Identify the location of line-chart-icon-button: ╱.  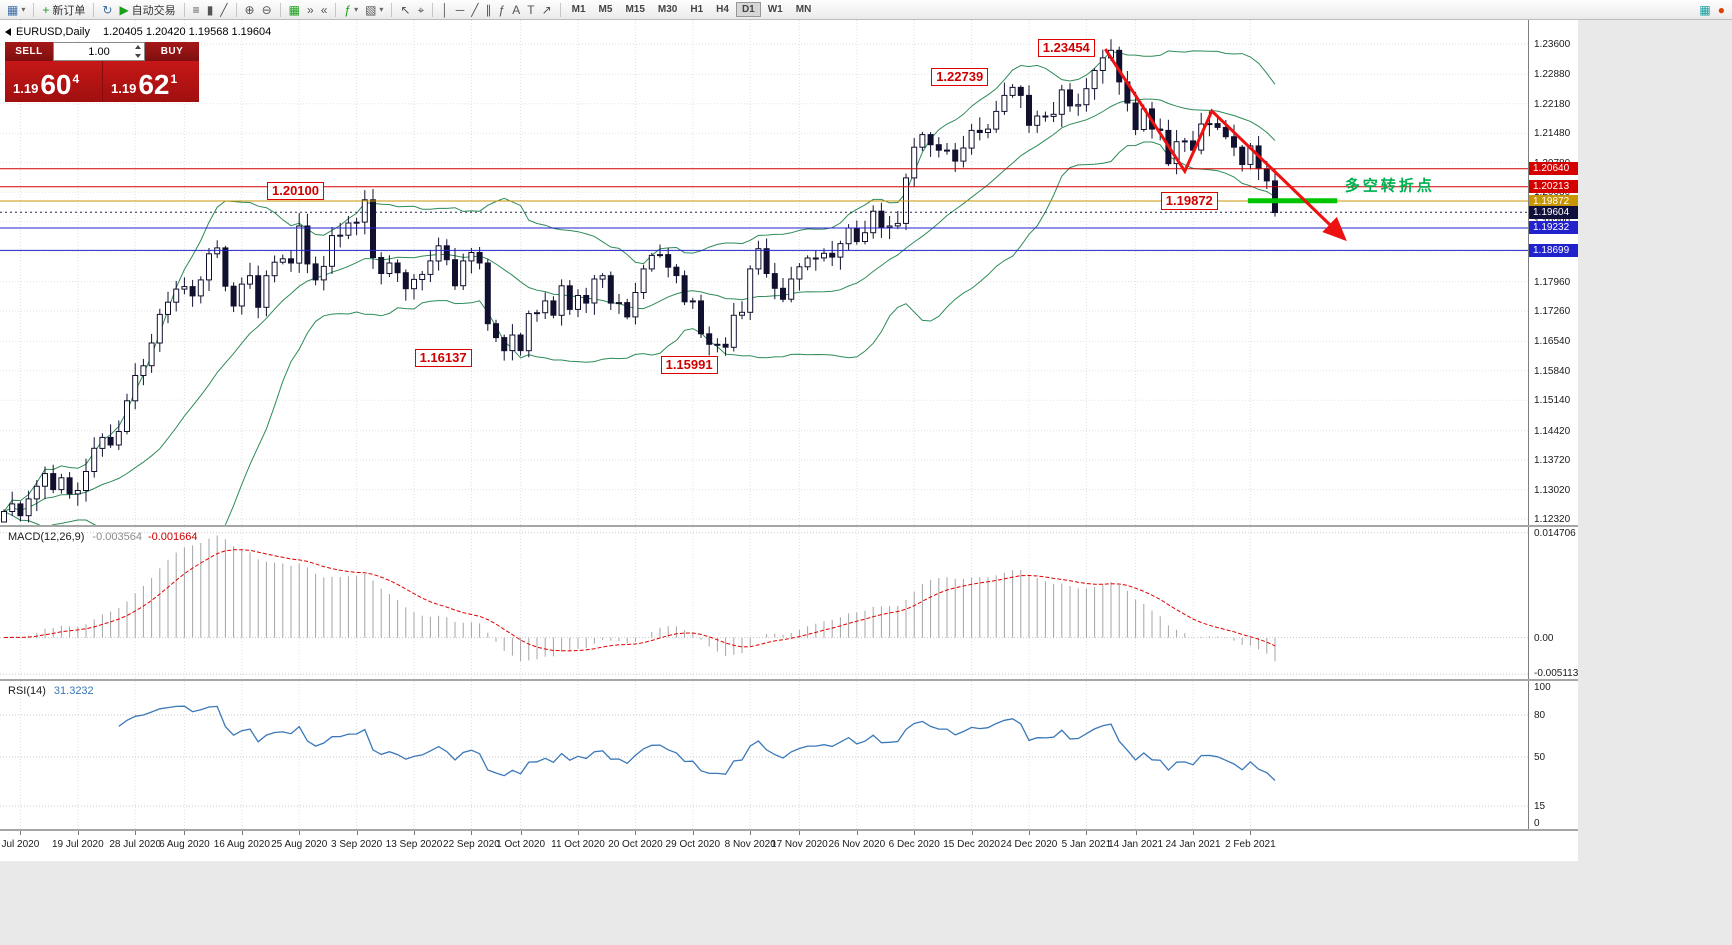
(223, 9).